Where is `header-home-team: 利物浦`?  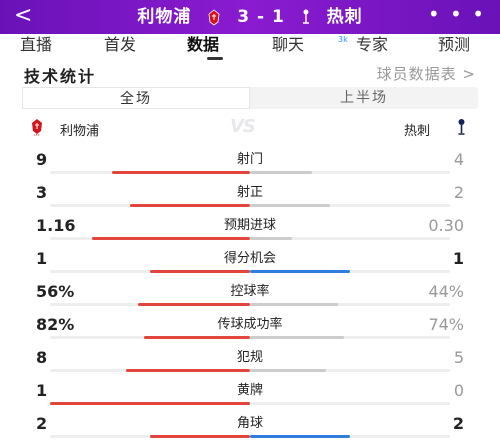 header-home-team: 利物浦 is located at coordinates (164, 17).